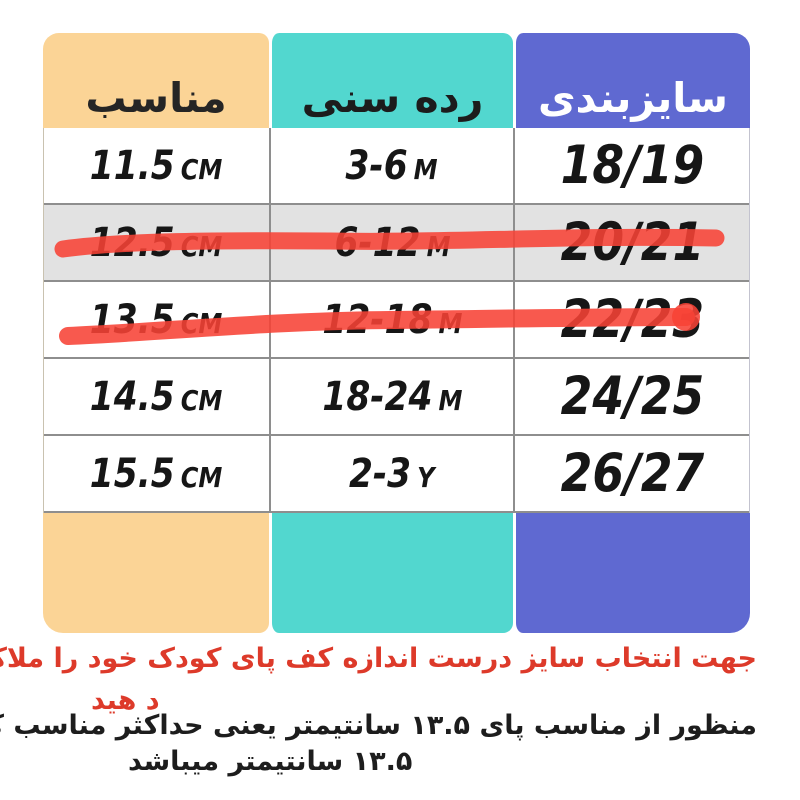  What do you see at coordinates (426, 477) in the screenshot?
I see `age-unit: Y` at bounding box center [426, 477].